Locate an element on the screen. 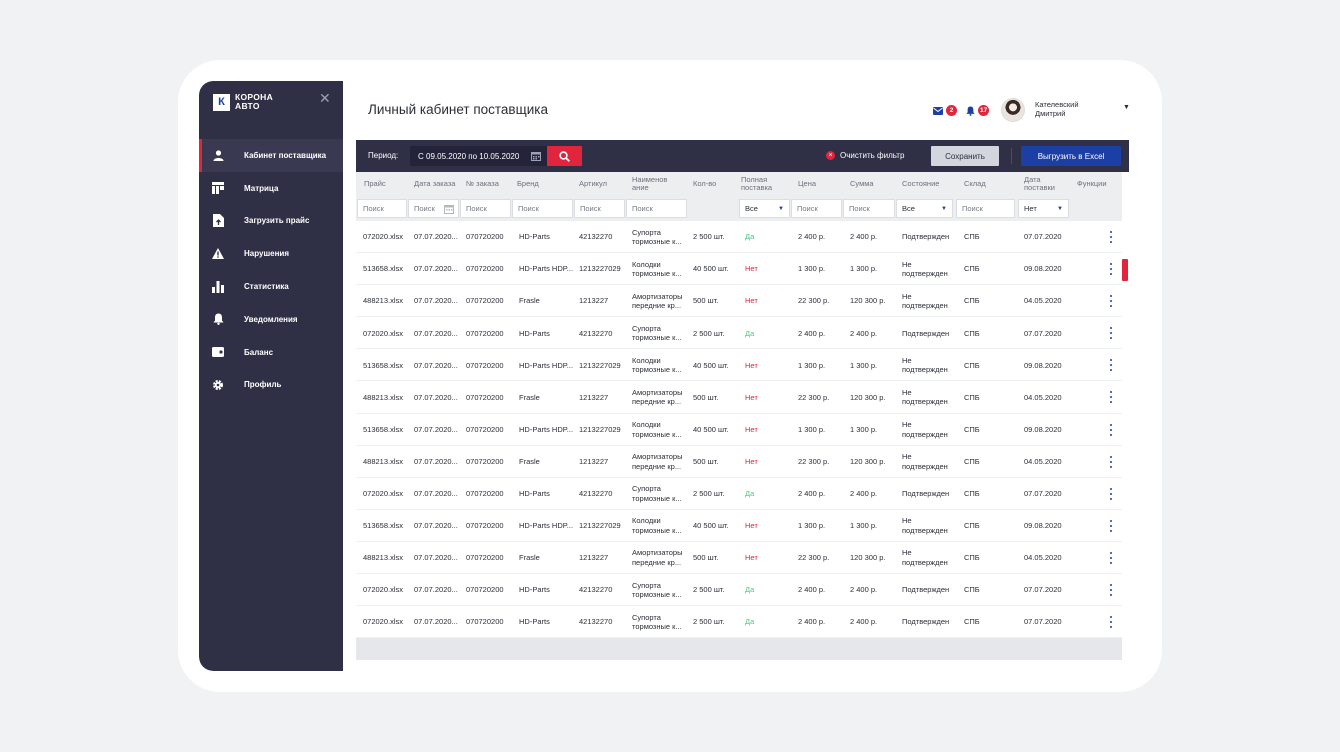 The height and width of the screenshot is (752, 1340). cell-sum: 2 400 р. is located at coordinates (864, 493).